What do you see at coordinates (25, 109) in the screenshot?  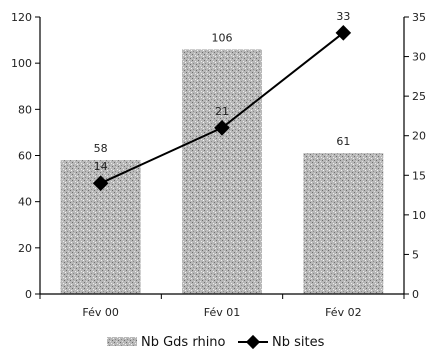 I see `left-tick-label: 80` at bounding box center [25, 109].